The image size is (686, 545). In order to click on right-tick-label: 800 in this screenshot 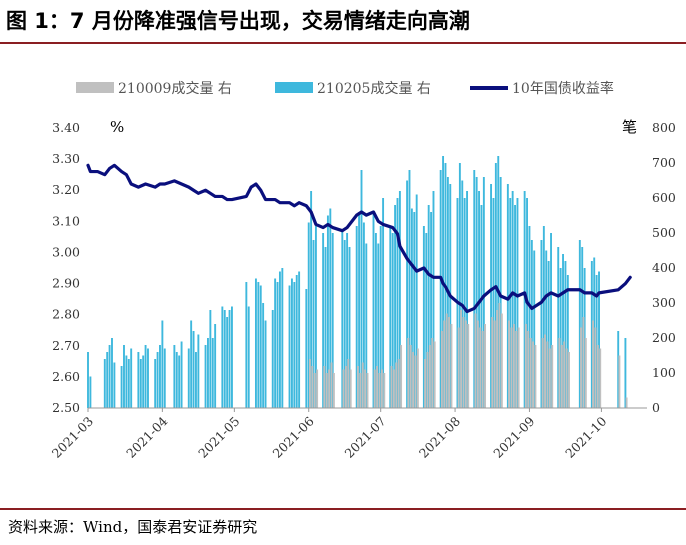, I will do `click(664, 127)`.